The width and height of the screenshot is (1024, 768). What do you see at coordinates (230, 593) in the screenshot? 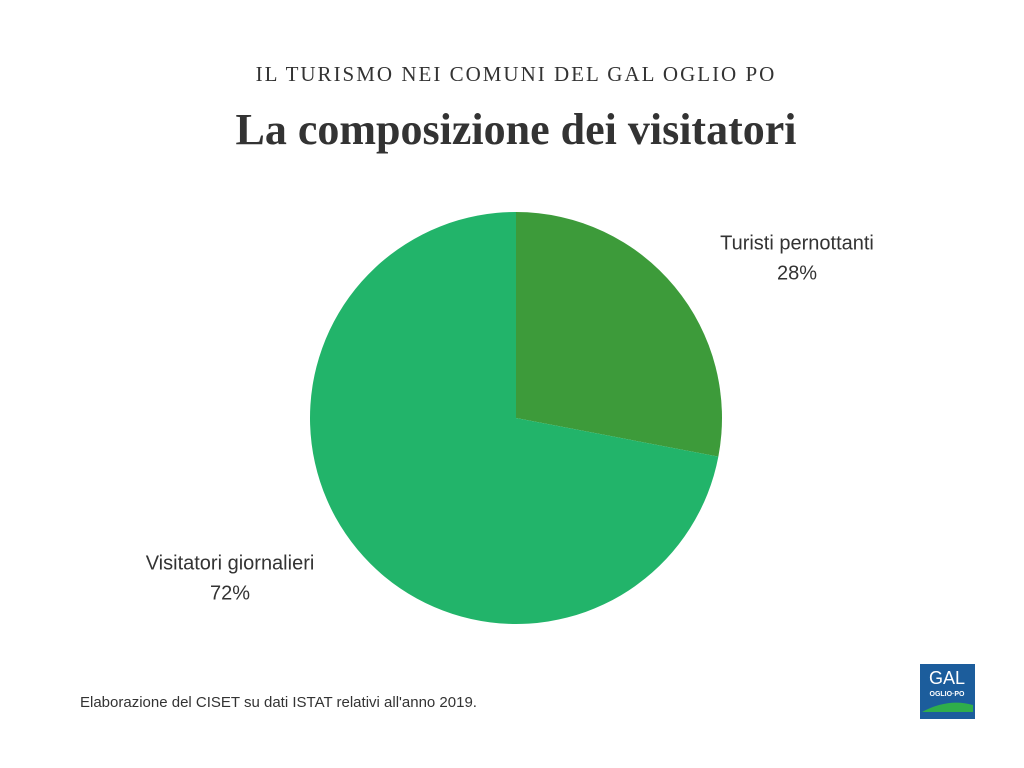
I see `slice-value-label: 72%` at bounding box center [230, 593].